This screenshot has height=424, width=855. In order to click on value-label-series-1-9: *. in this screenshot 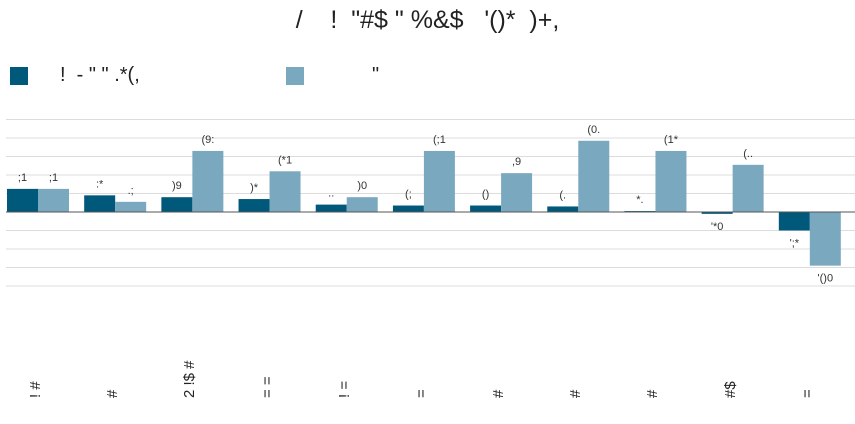, I will do `click(639, 200)`.